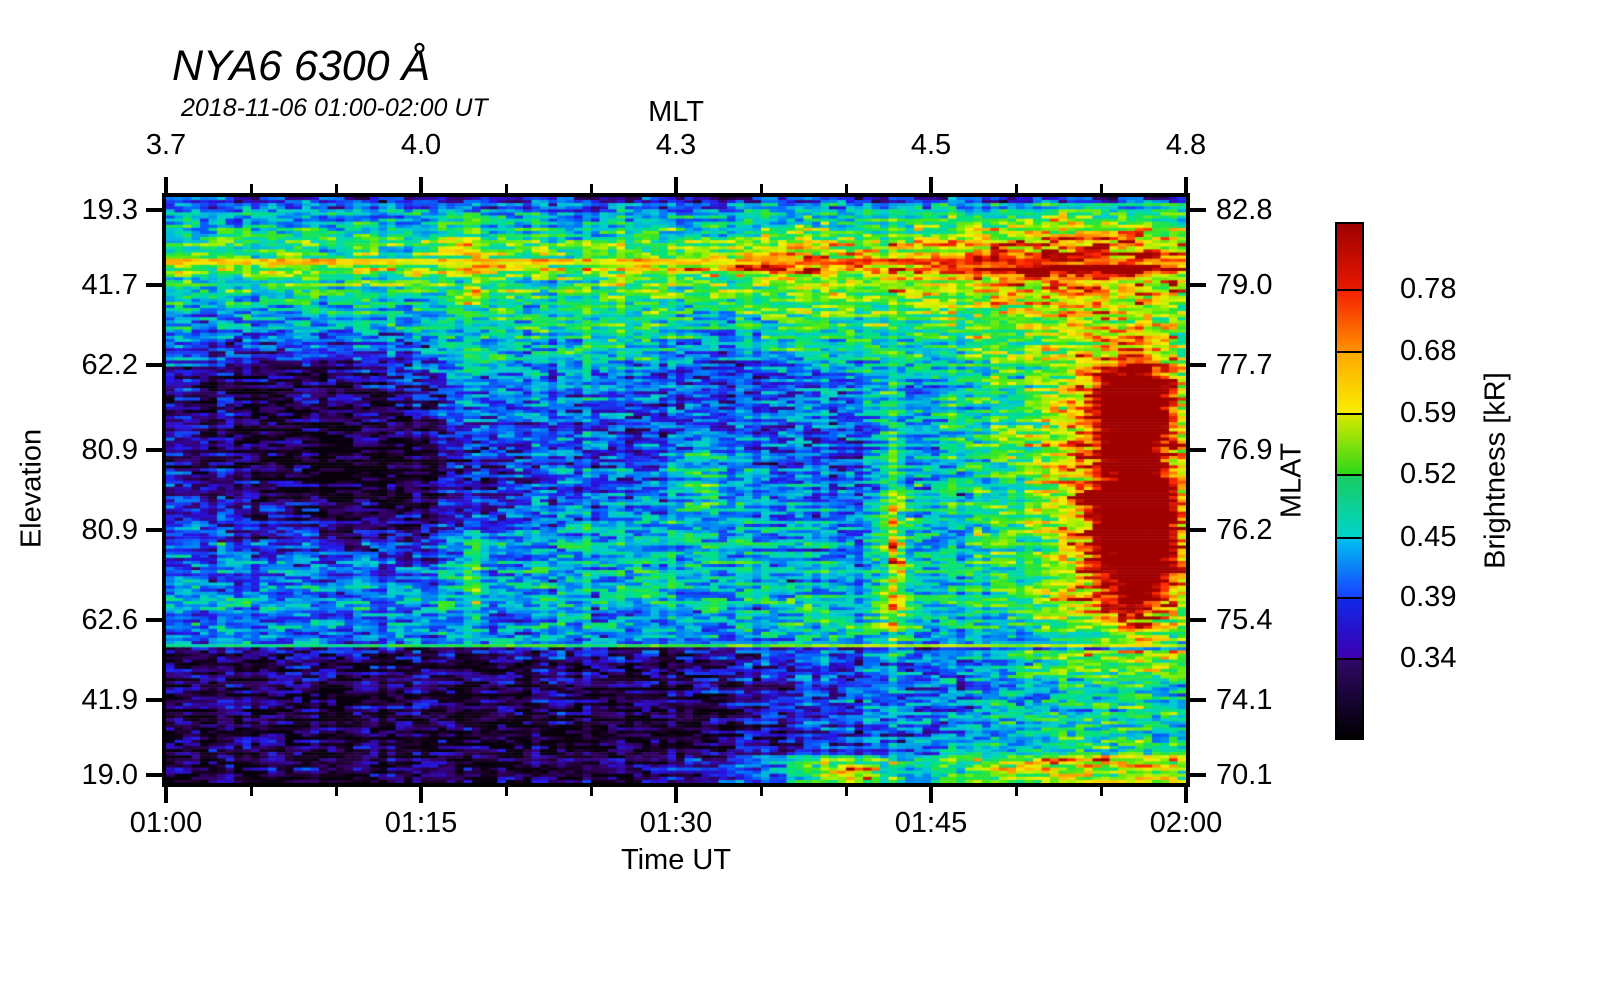  Describe the element at coordinates (109, 774) in the screenshot. I see `elevation-tick-label: 19.0` at that location.